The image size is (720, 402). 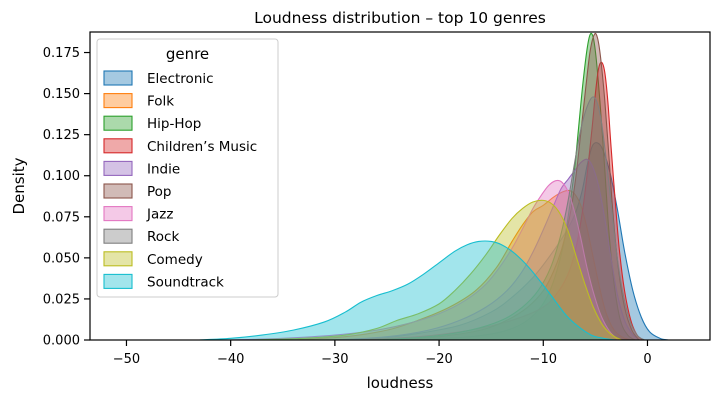 What do you see at coordinates (61, 53) in the screenshot?
I see `y-tick-label: 0.175` at bounding box center [61, 53].